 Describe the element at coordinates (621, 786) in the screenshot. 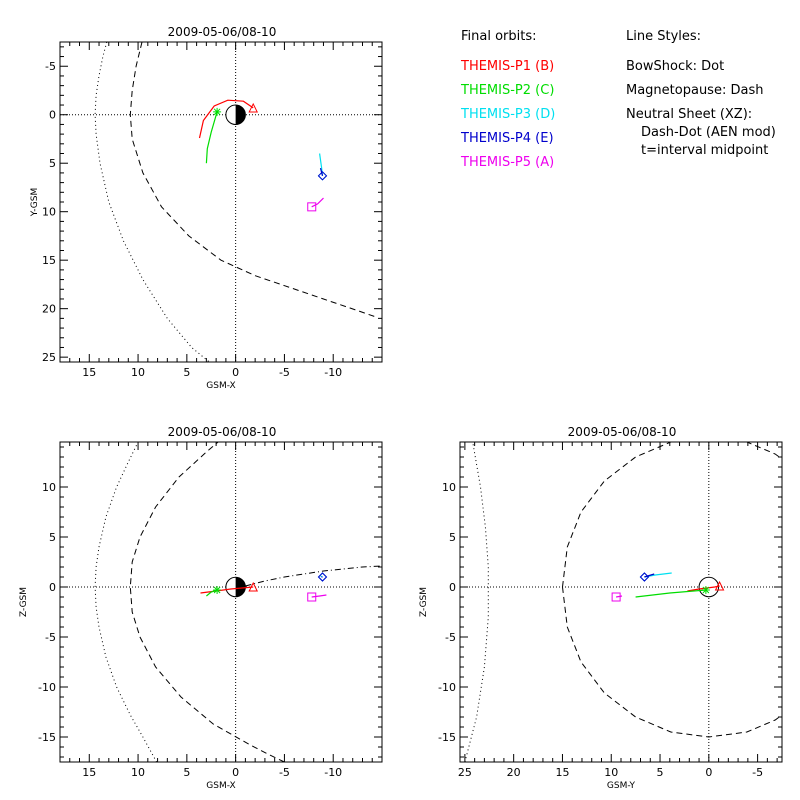

I see `yz-x-axis-label: GSM-Y` at that location.